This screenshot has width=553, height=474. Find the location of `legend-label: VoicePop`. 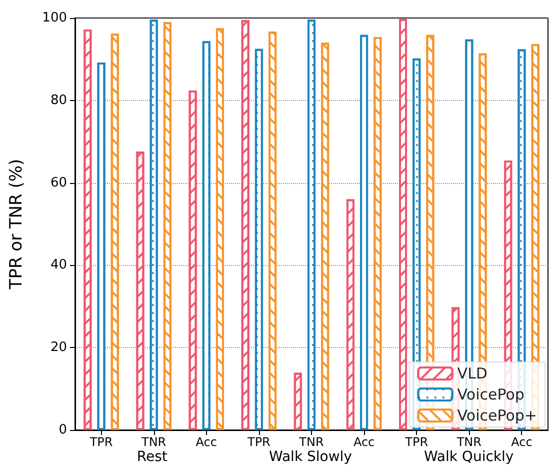

legend-label: VoicePop is located at coordinates (490, 395).